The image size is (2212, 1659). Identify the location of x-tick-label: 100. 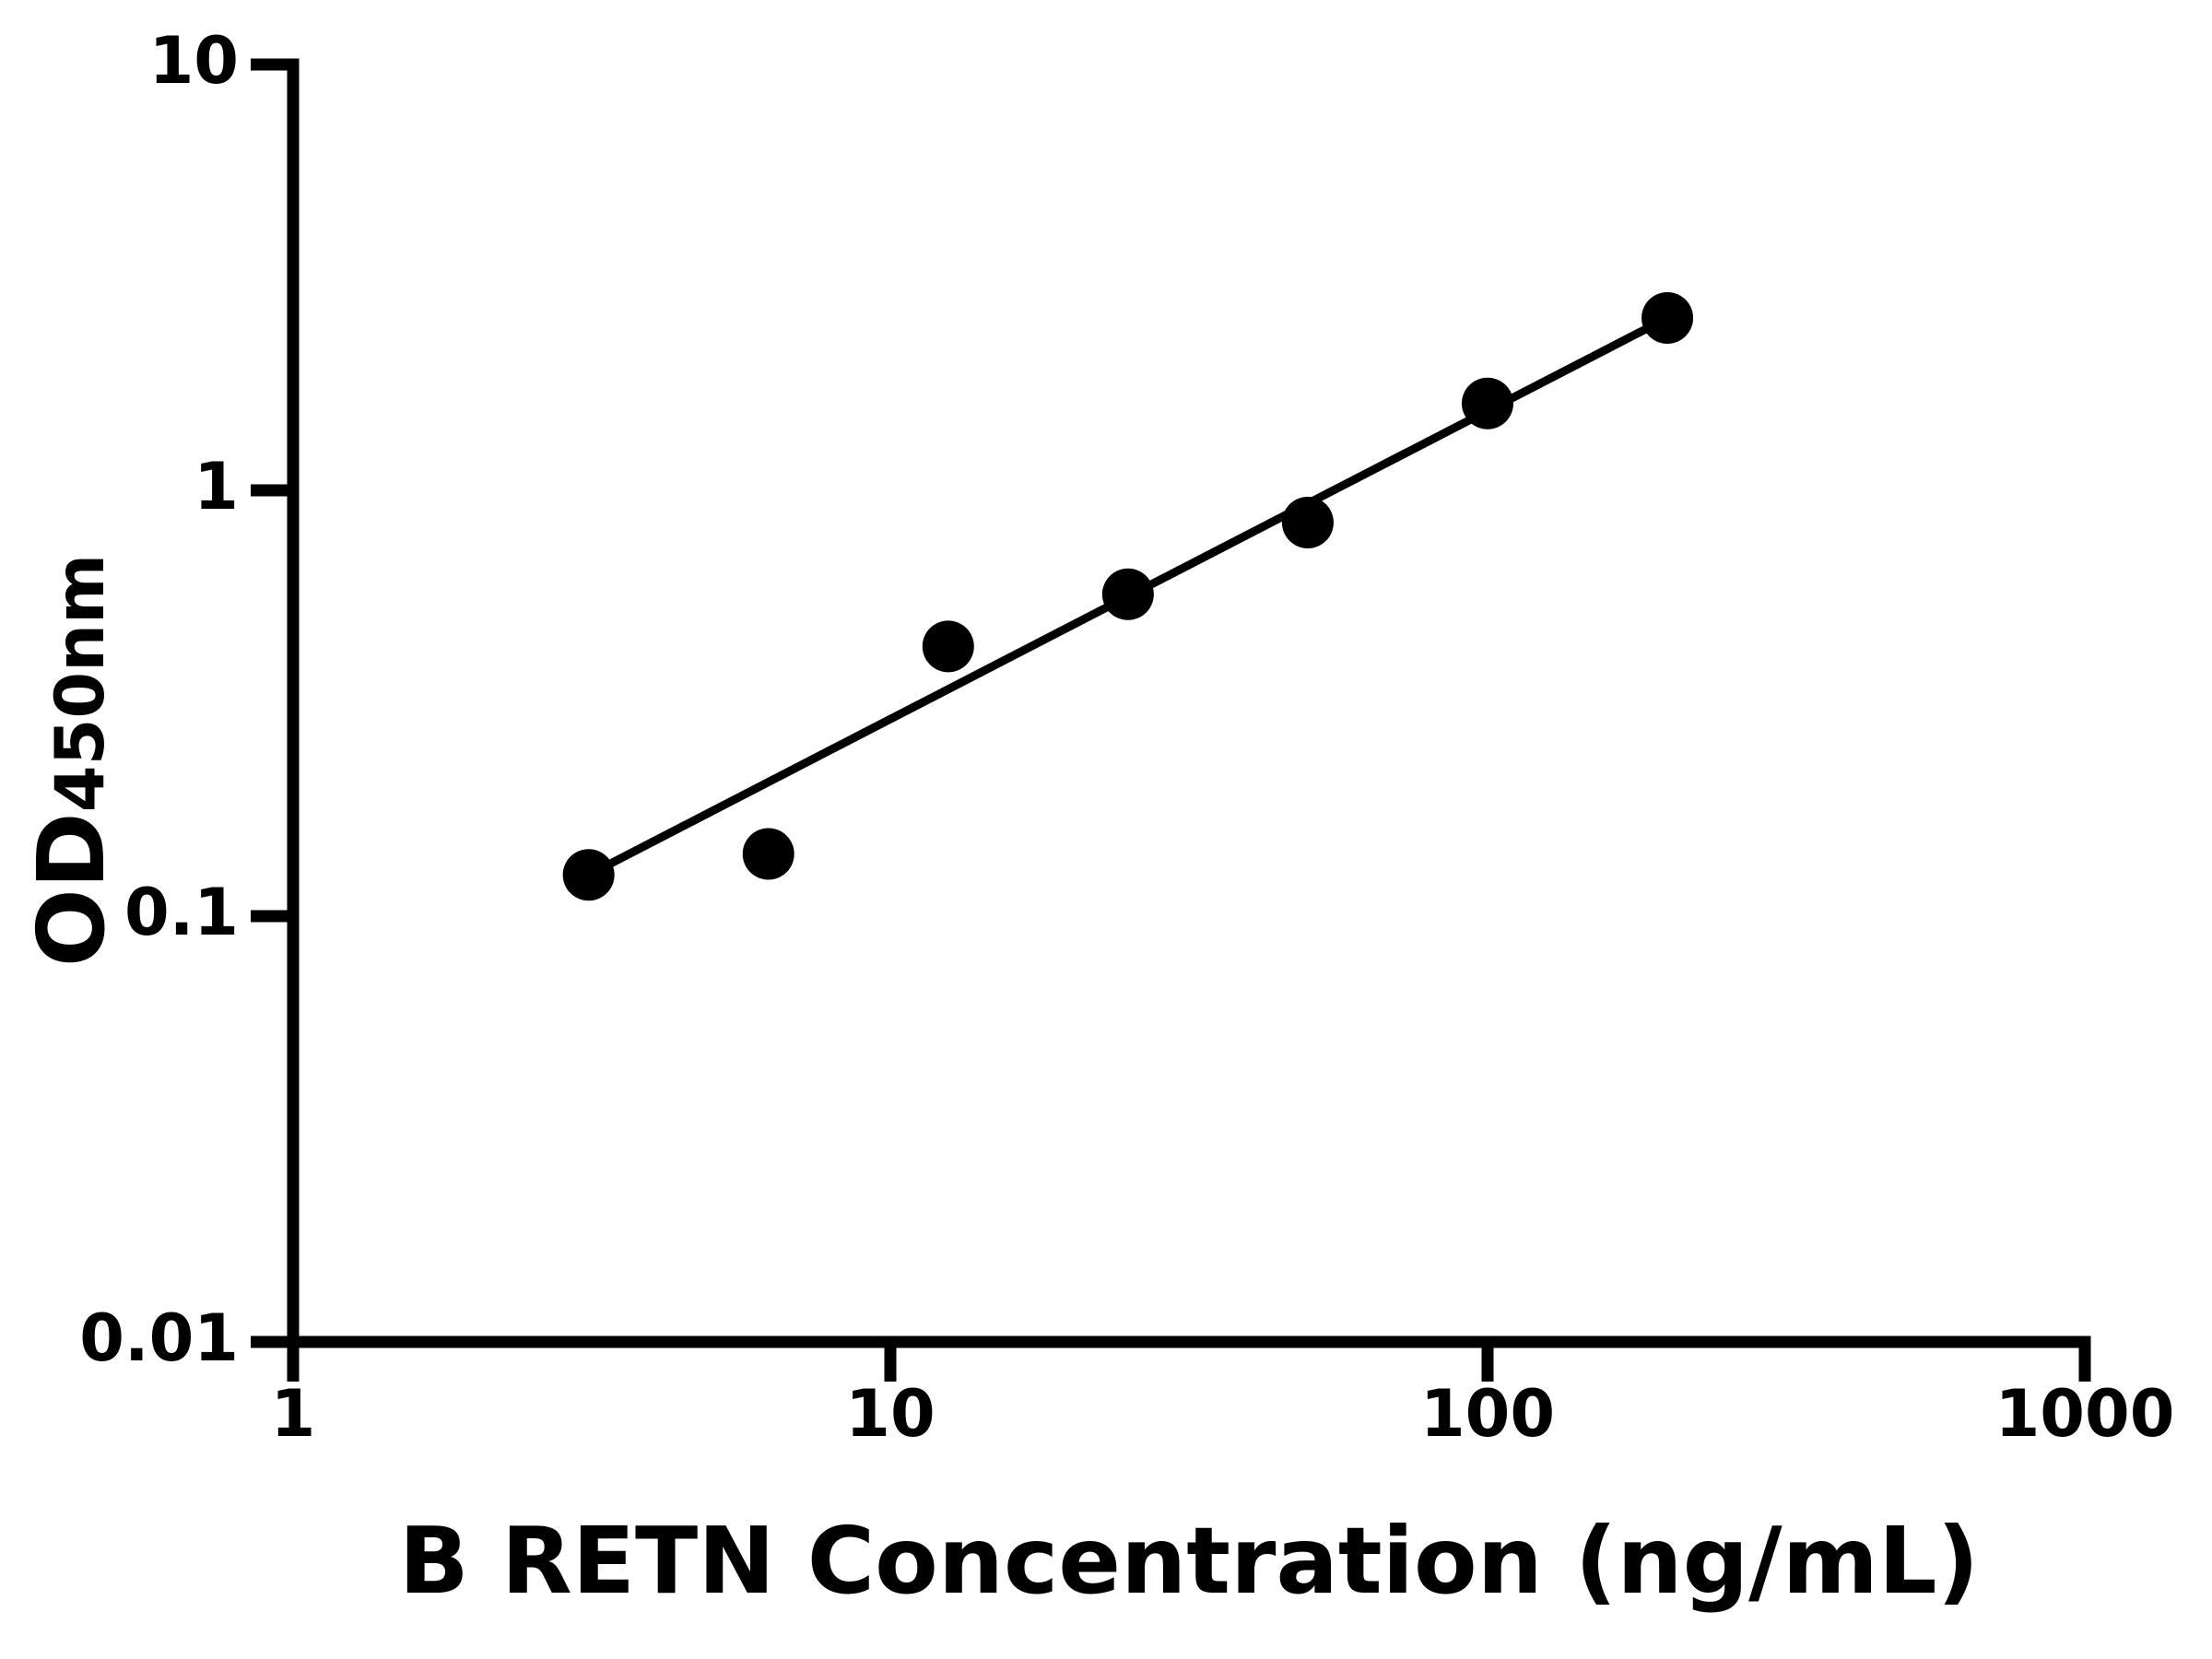
(1487, 1414).